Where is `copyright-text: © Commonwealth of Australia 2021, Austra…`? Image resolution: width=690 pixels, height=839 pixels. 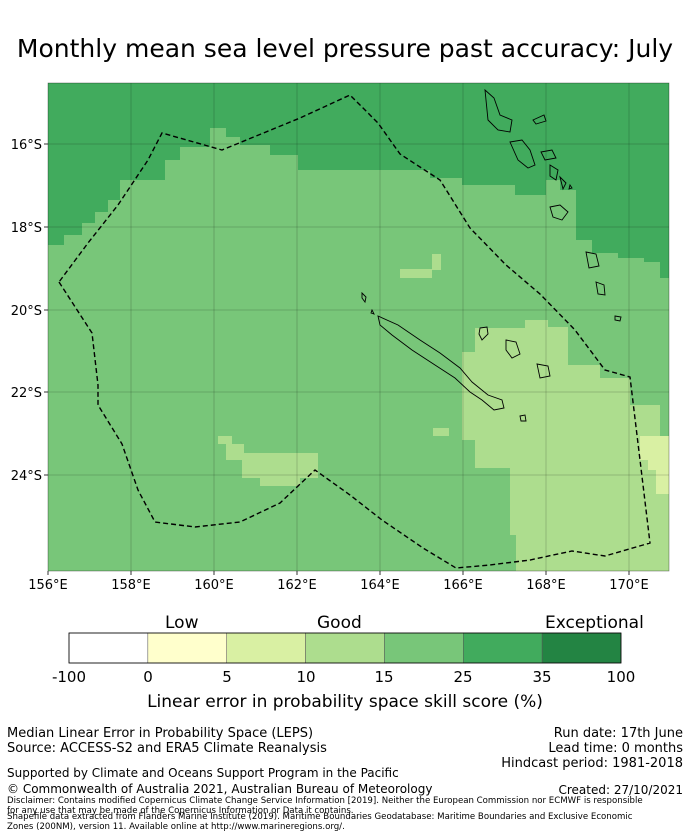
copyright-text: © Commonwealth of Australia 2021, Austra… is located at coordinates (220, 789).